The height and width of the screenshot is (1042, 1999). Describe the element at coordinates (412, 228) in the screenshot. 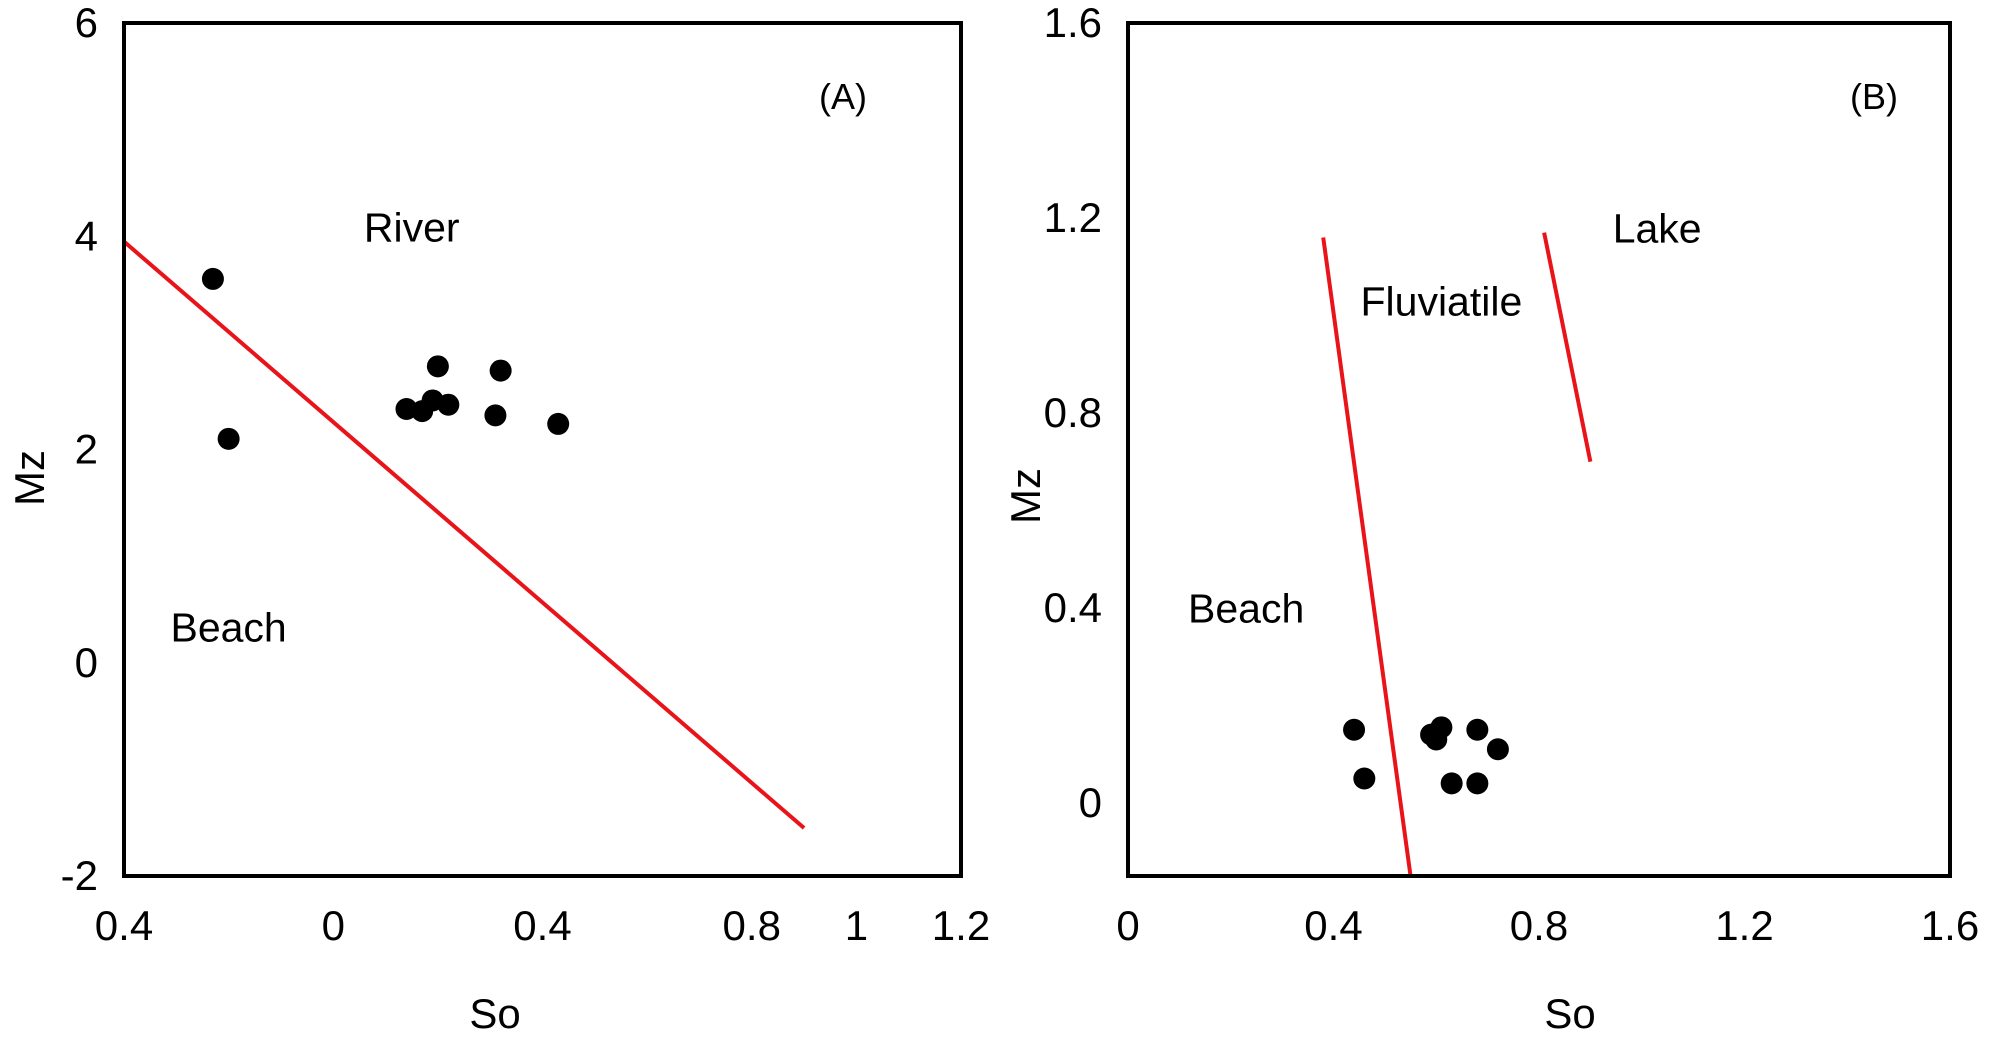

I see `panel-a-region-river-label: River` at that location.